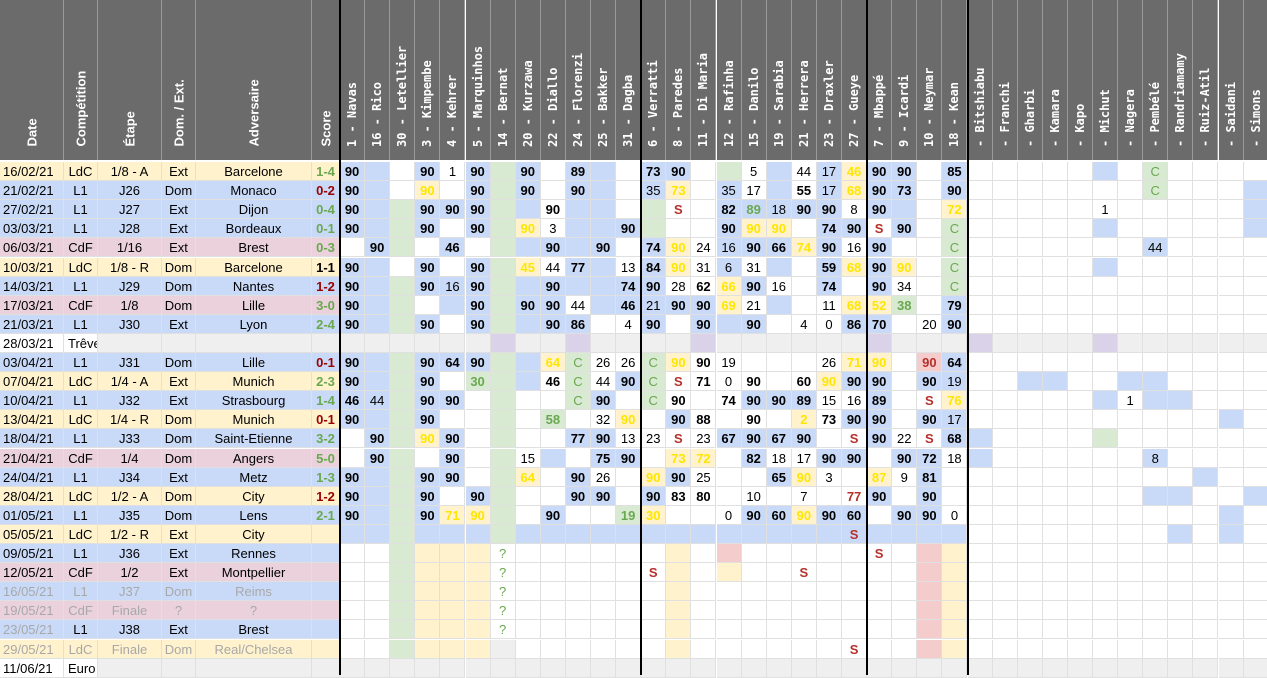  I want to click on minutes-cell: 64, so click(955, 363).